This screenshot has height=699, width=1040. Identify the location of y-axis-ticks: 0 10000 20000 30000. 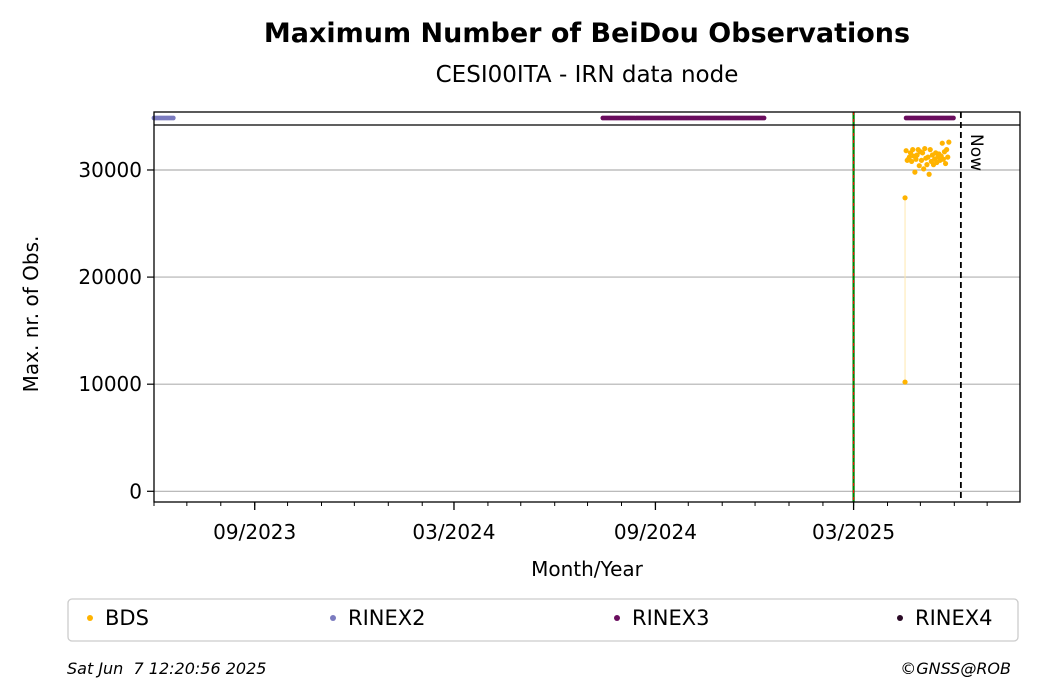
(116, 330).